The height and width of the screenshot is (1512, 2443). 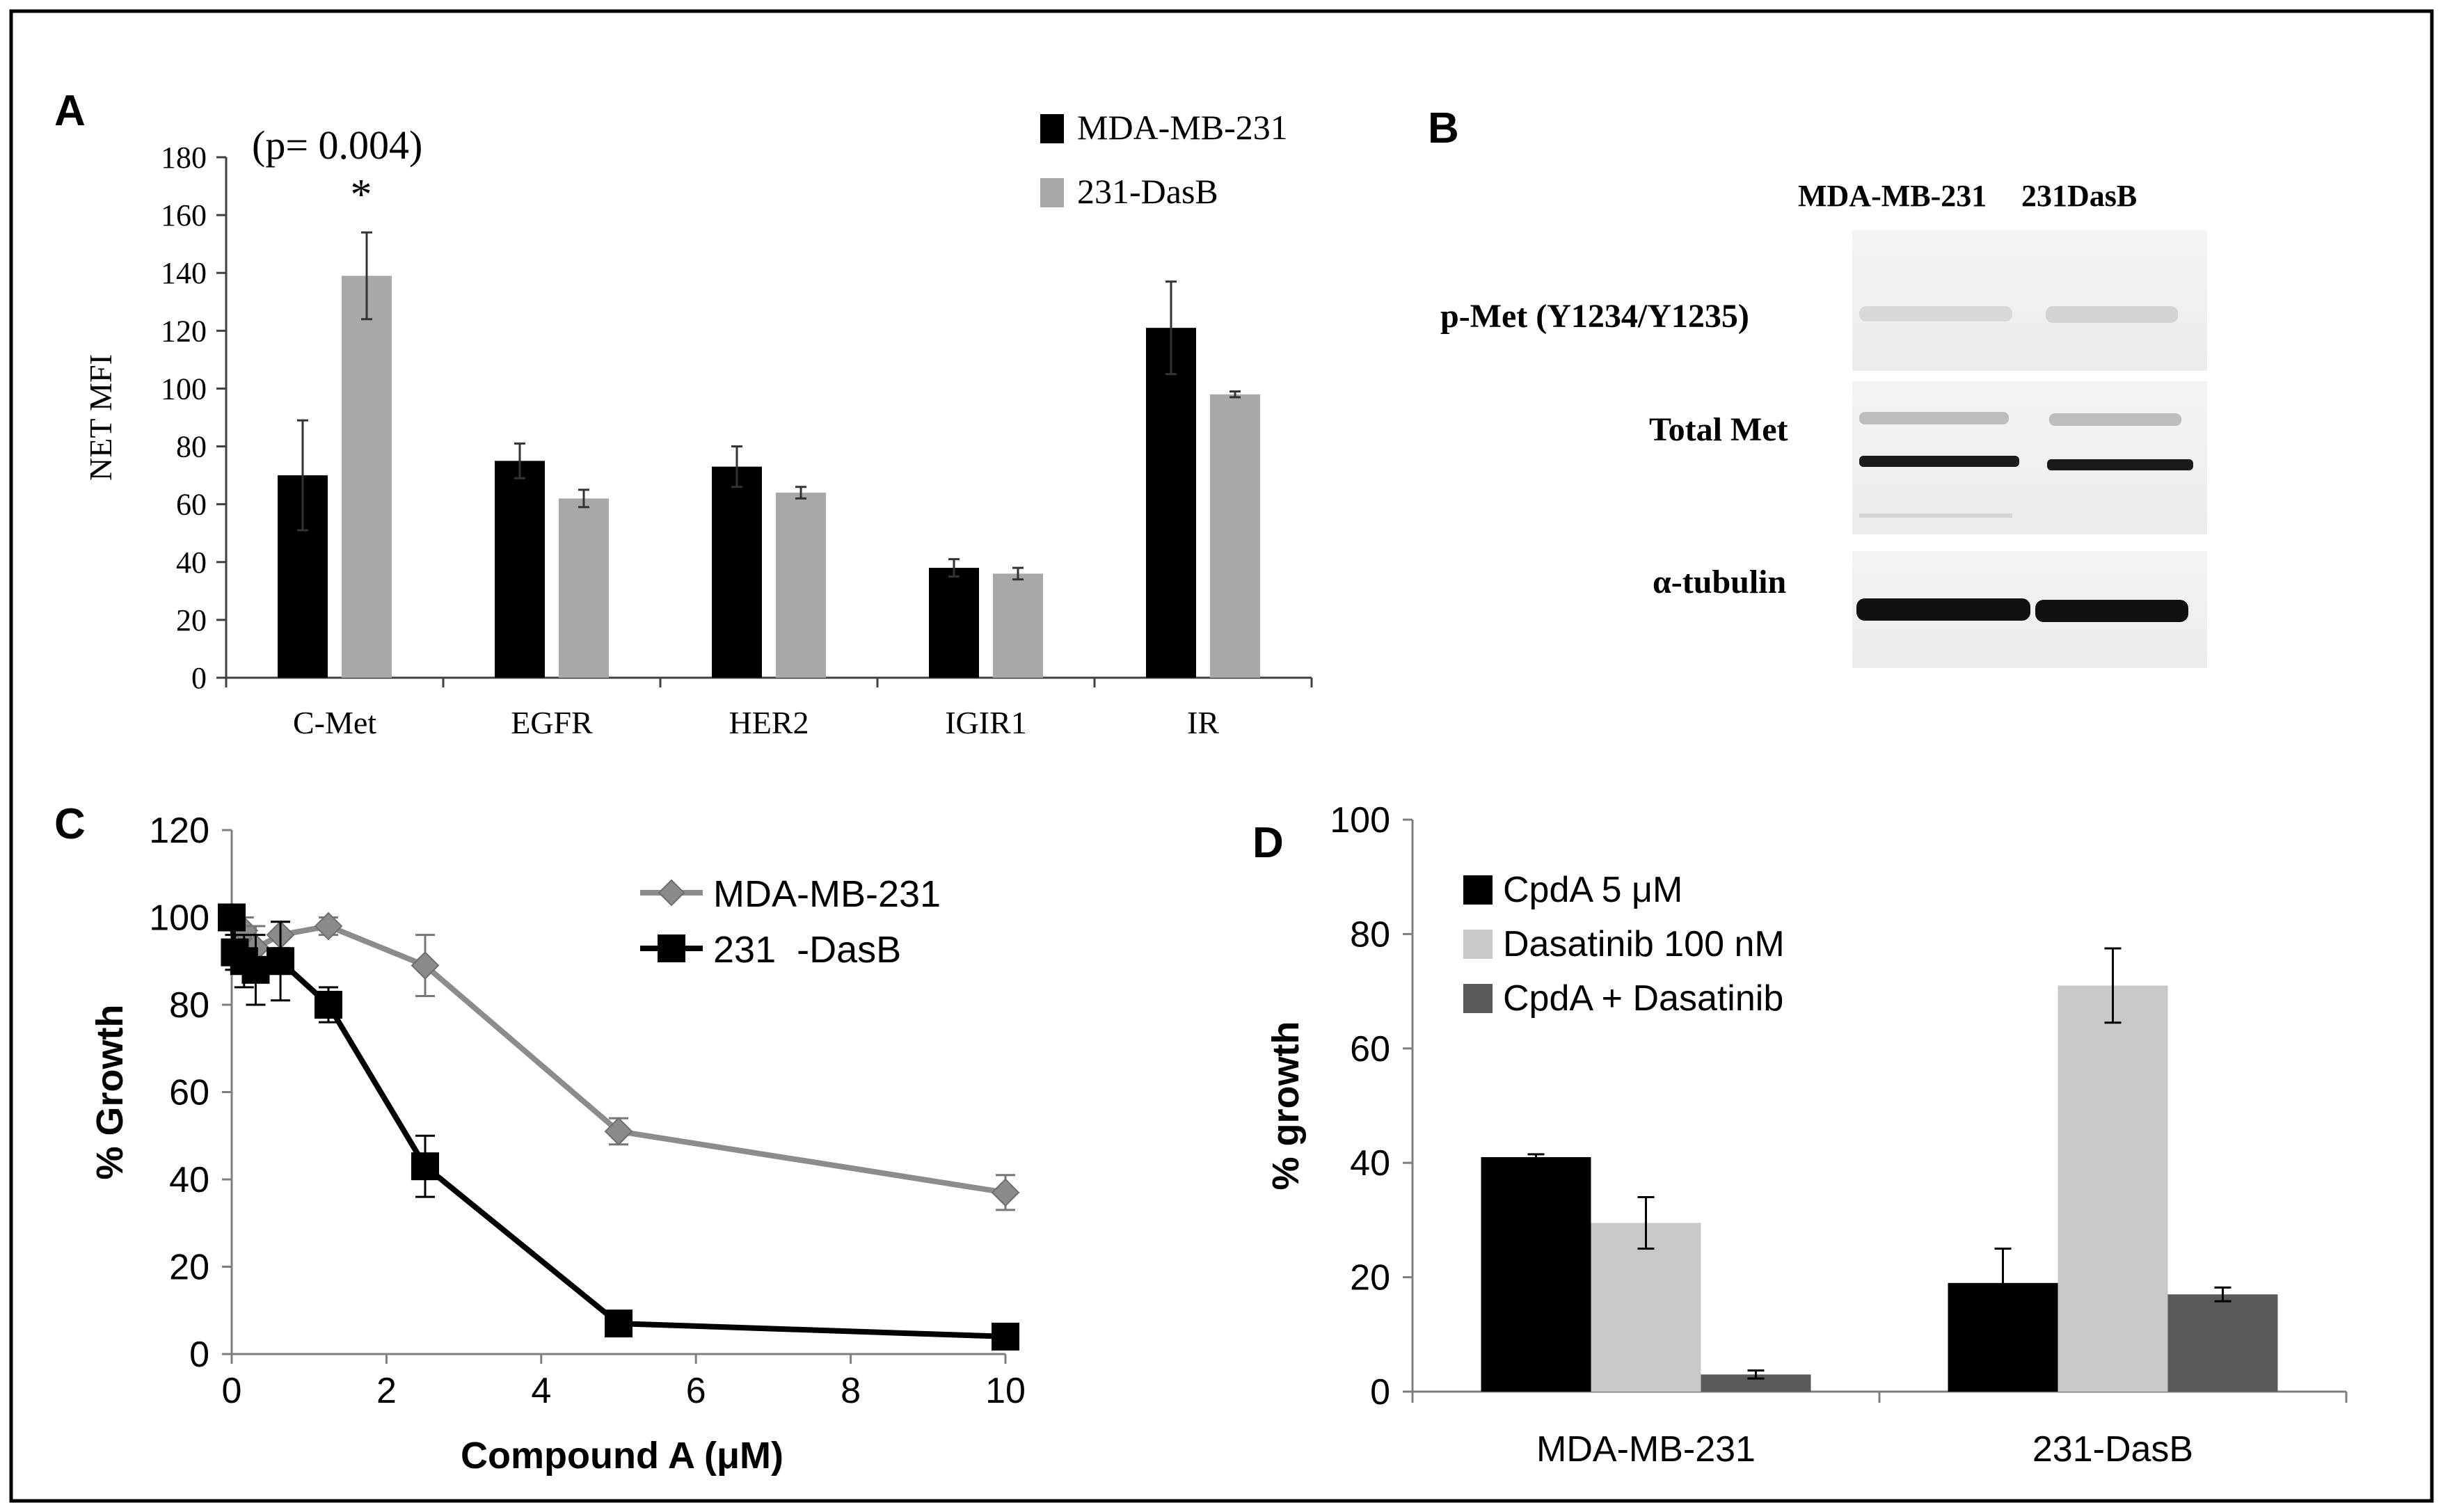 What do you see at coordinates (367, 477) in the screenshot?
I see `bar-231-dasb-c-met` at bounding box center [367, 477].